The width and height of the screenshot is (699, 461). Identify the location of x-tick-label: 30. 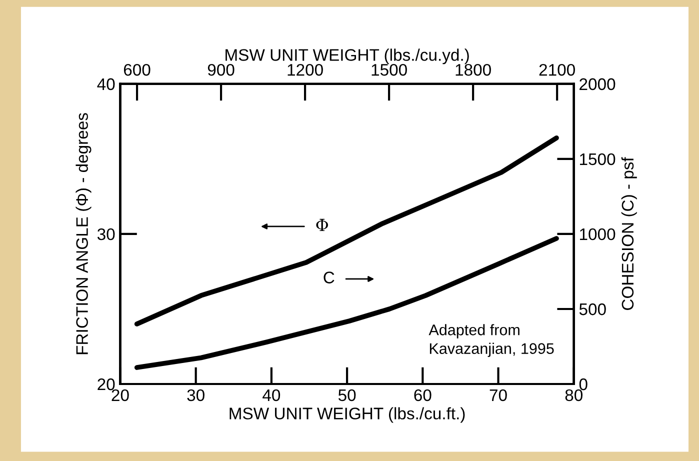
(195, 395).